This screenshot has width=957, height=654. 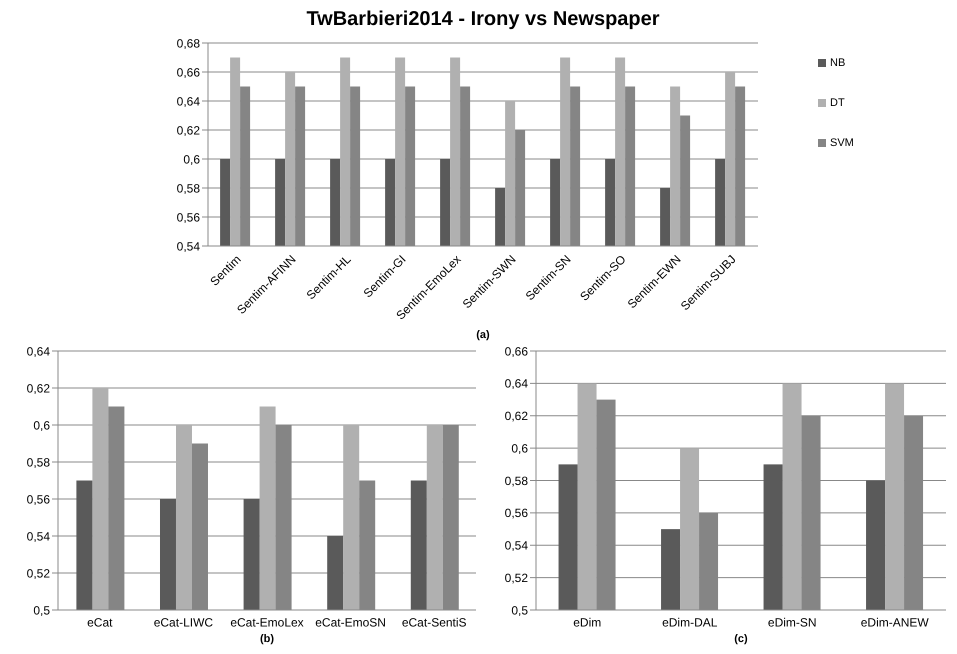 What do you see at coordinates (895, 623) in the screenshot?
I see `x-tick-label: eDim-ANEW` at bounding box center [895, 623].